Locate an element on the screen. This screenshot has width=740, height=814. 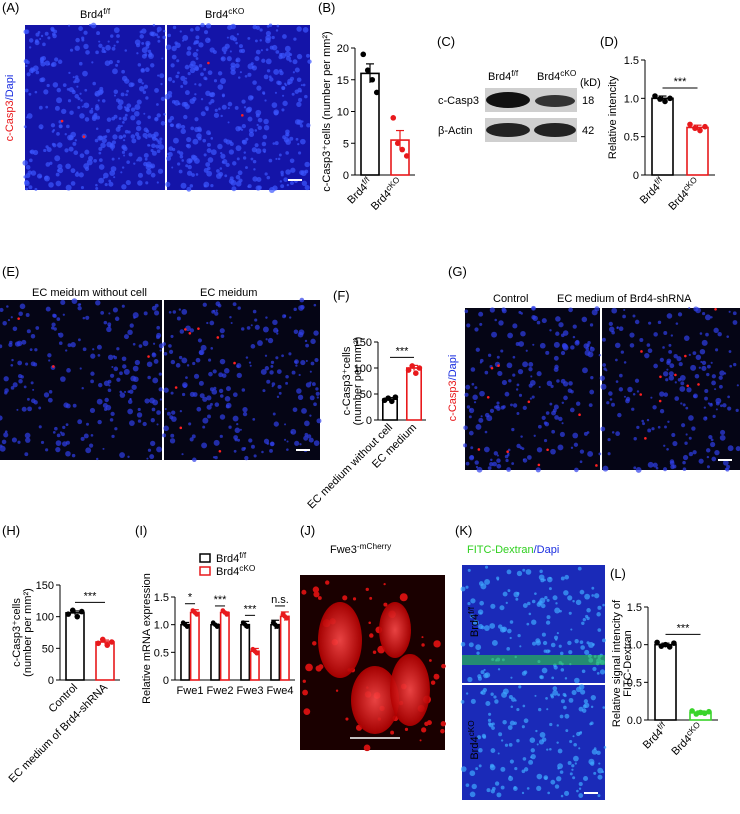
panel-letter: (A) is located at coordinates (10, 7).